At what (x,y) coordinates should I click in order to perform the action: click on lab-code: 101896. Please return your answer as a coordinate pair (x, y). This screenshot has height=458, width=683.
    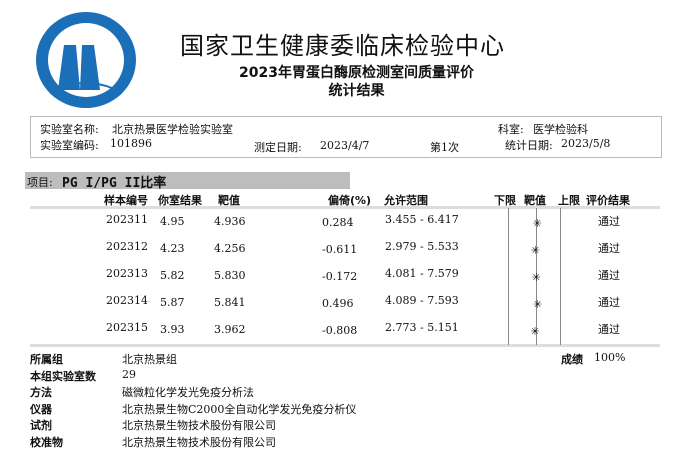
    Looking at the image, I should click on (131, 143).